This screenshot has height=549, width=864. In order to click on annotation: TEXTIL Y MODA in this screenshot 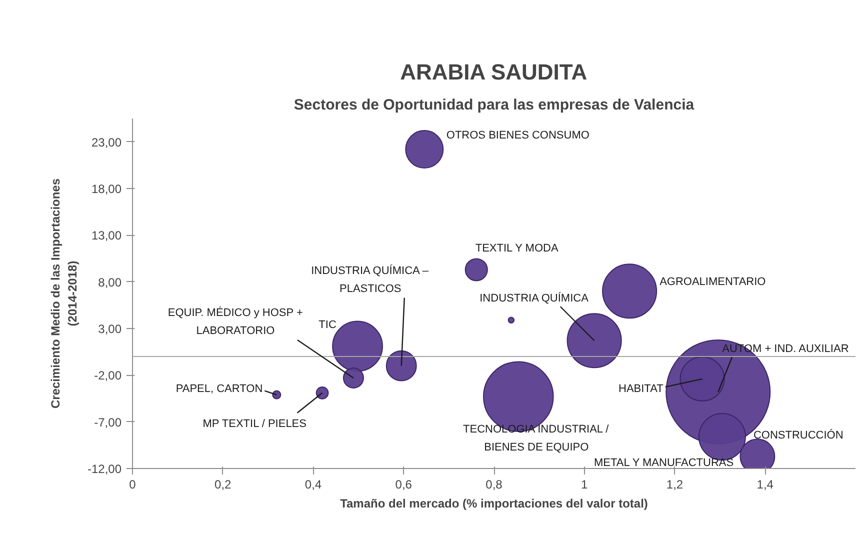, I will do `click(517, 248)`.